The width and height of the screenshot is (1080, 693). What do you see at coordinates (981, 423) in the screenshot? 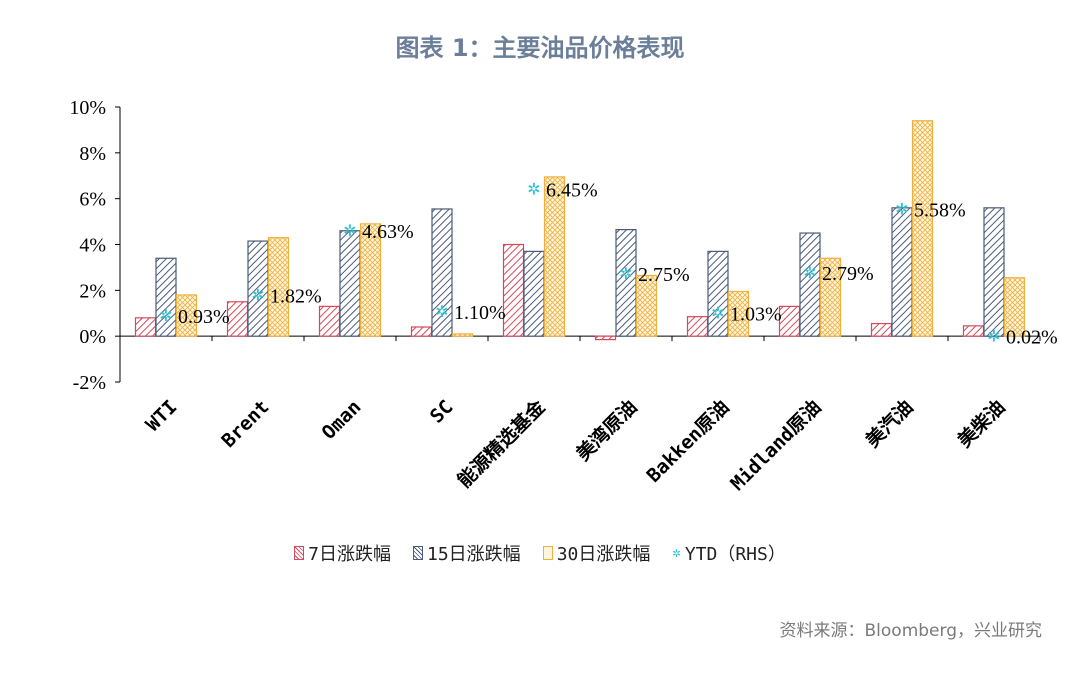
I see `x-tick-label: 美柴油` at bounding box center [981, 423].